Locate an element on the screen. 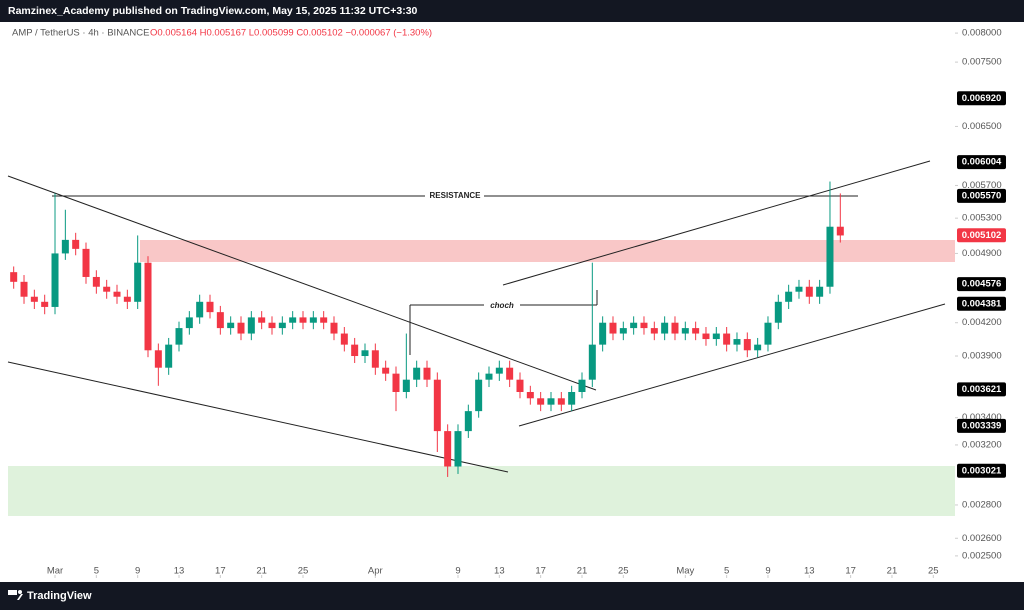 The height and width of the screenshot is (610, 1024). demand-zone is located at coordinates (481, 491).